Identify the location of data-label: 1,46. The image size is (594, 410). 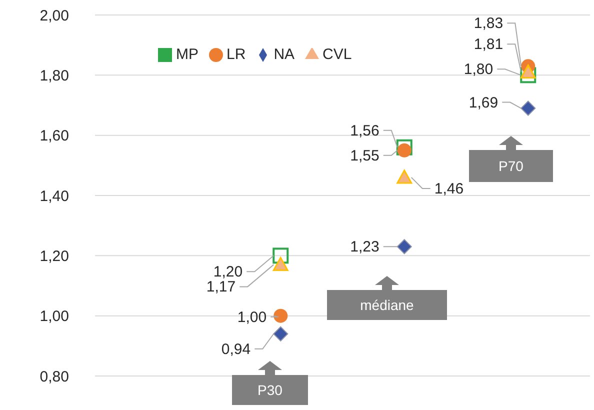
(449, 189).